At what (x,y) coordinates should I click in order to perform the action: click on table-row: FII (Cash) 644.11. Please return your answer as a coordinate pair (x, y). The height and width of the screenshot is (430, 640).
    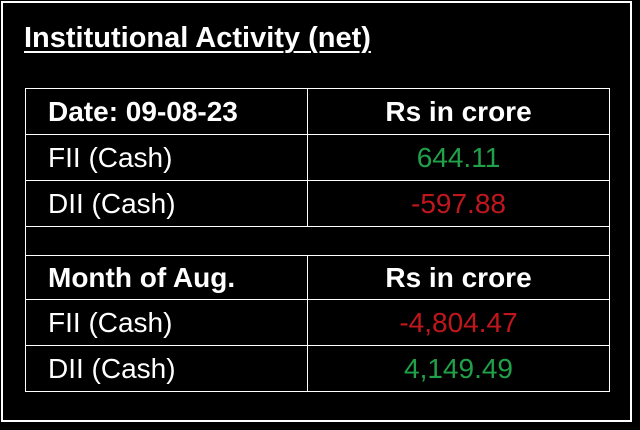
    Looking at the image, I should click on (317, 157).